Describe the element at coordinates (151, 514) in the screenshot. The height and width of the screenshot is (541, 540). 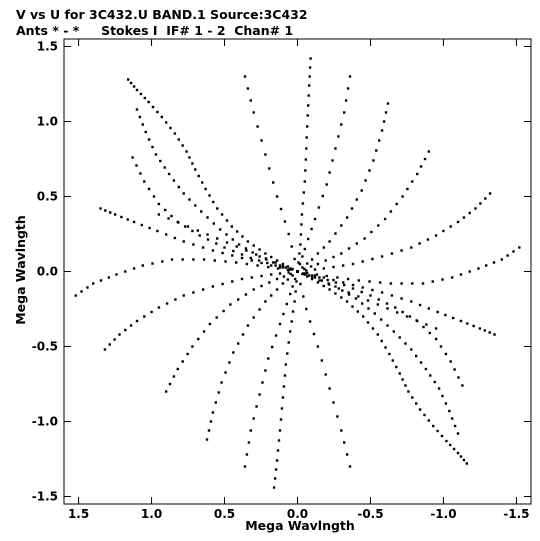
I see `x-tick-label: 1.0` at that location.